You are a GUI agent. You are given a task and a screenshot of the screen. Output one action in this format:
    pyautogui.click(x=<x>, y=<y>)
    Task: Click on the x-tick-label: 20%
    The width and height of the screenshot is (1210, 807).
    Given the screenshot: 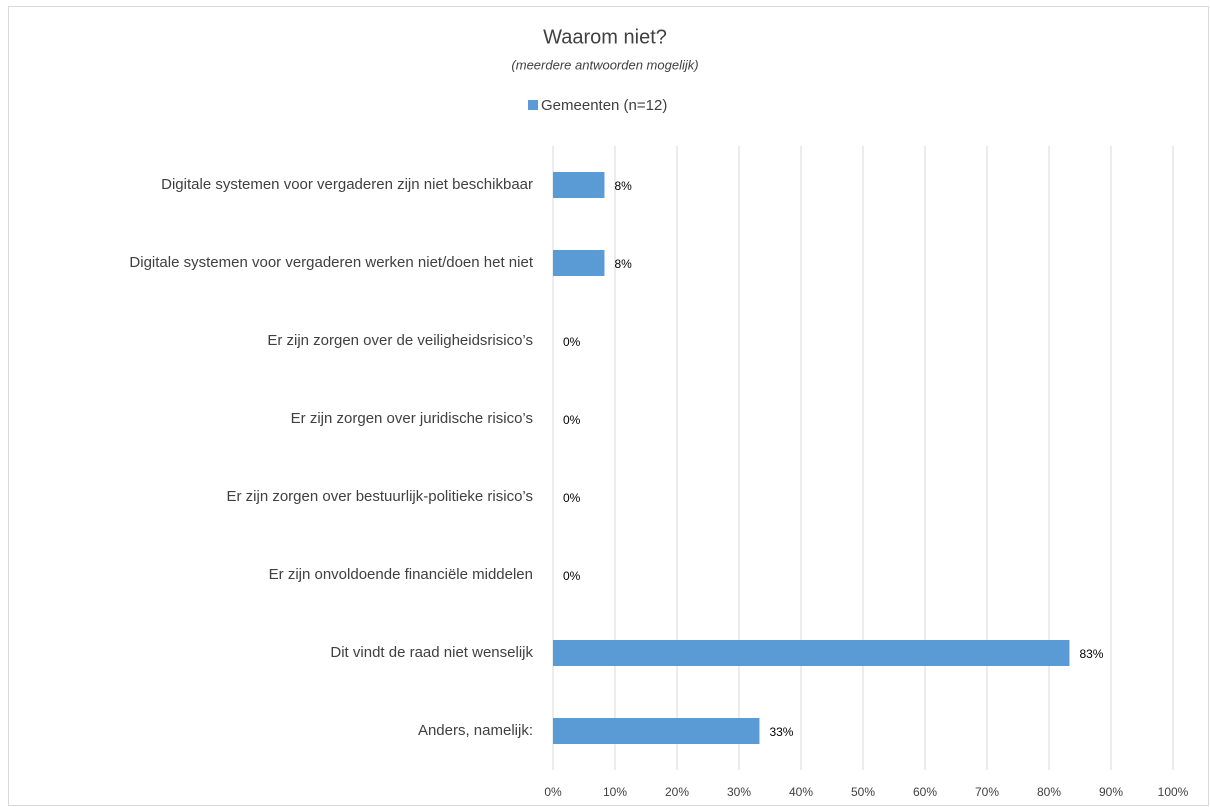 What is the action you would take?
    pyautogui.click(x=677, y=792)
    